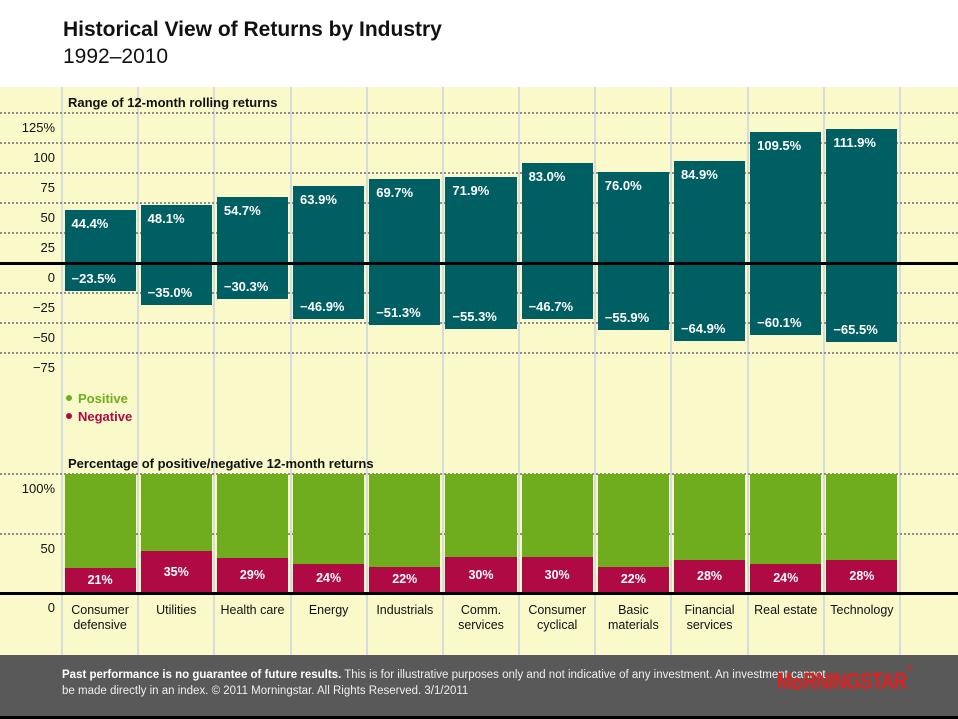 This screenshot has height=719, width=958. I want to click on range-low-label: −55.3%, so click(474, 317).